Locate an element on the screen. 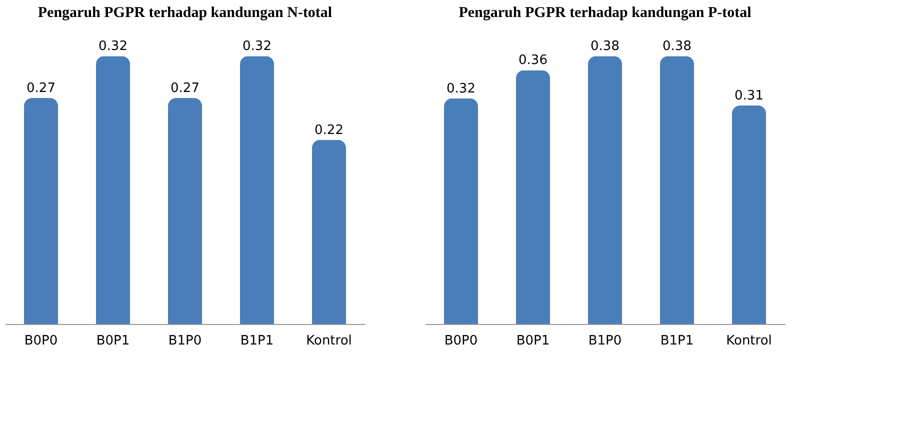 The width and height of the screenshot is (905, 439). data-label: 0.36 is located at coordinates (533, 60).